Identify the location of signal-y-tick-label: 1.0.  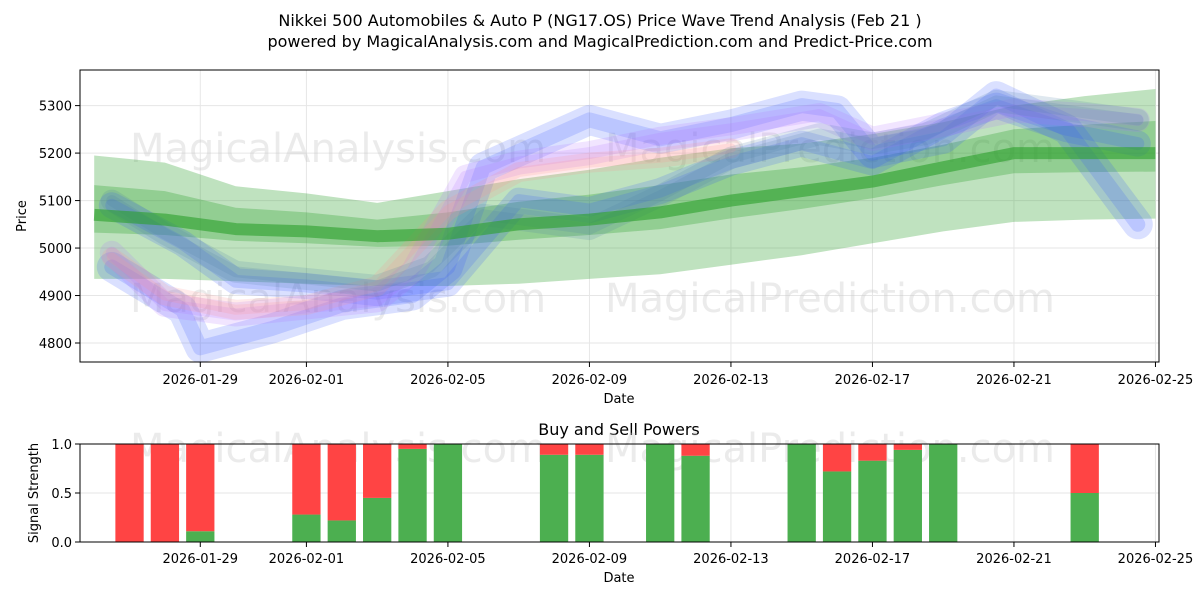
(61, 445).